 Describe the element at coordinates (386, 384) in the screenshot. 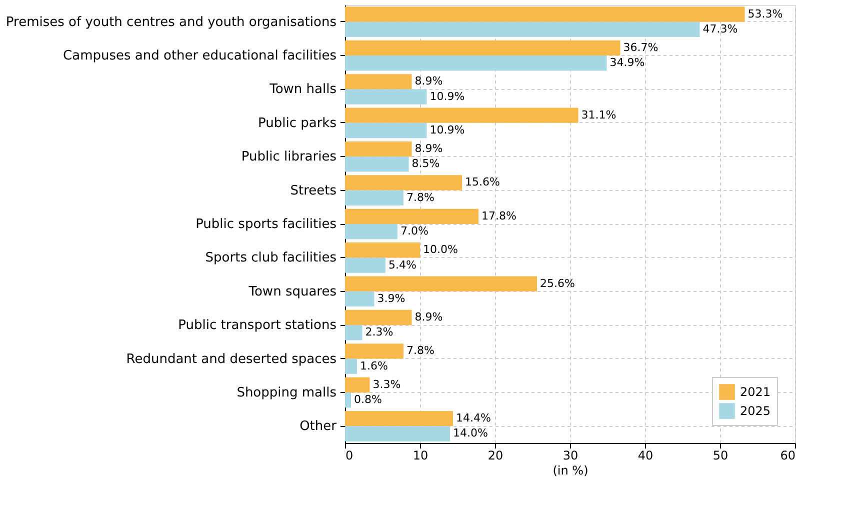

I see `data-label: 3.3%` at that location.